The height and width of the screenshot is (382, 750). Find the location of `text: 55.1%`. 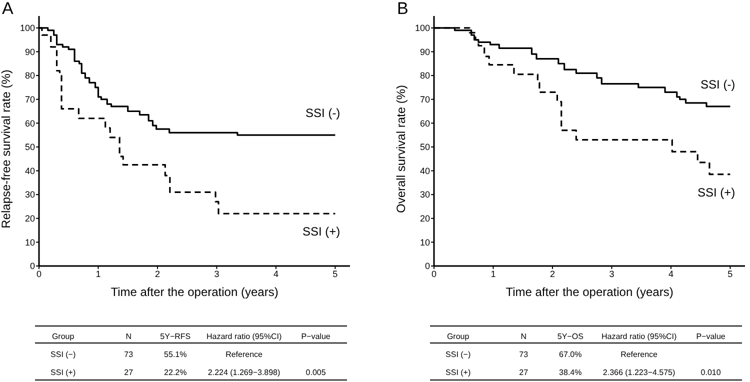

text: 55.1% is located at coordinates (175, 354).